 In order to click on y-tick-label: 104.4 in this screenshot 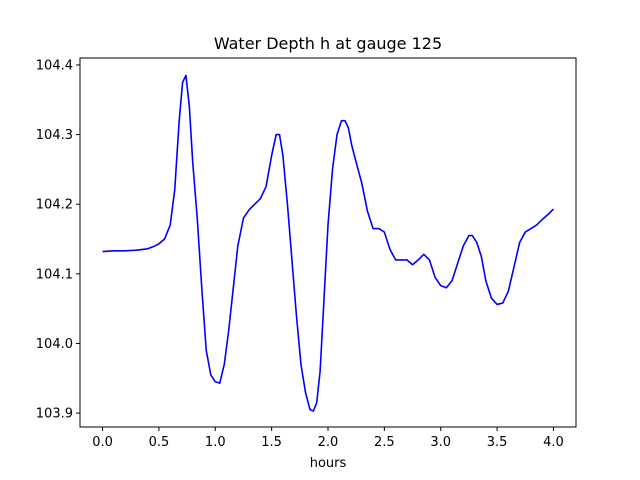, I will do `click(54, 65)`.